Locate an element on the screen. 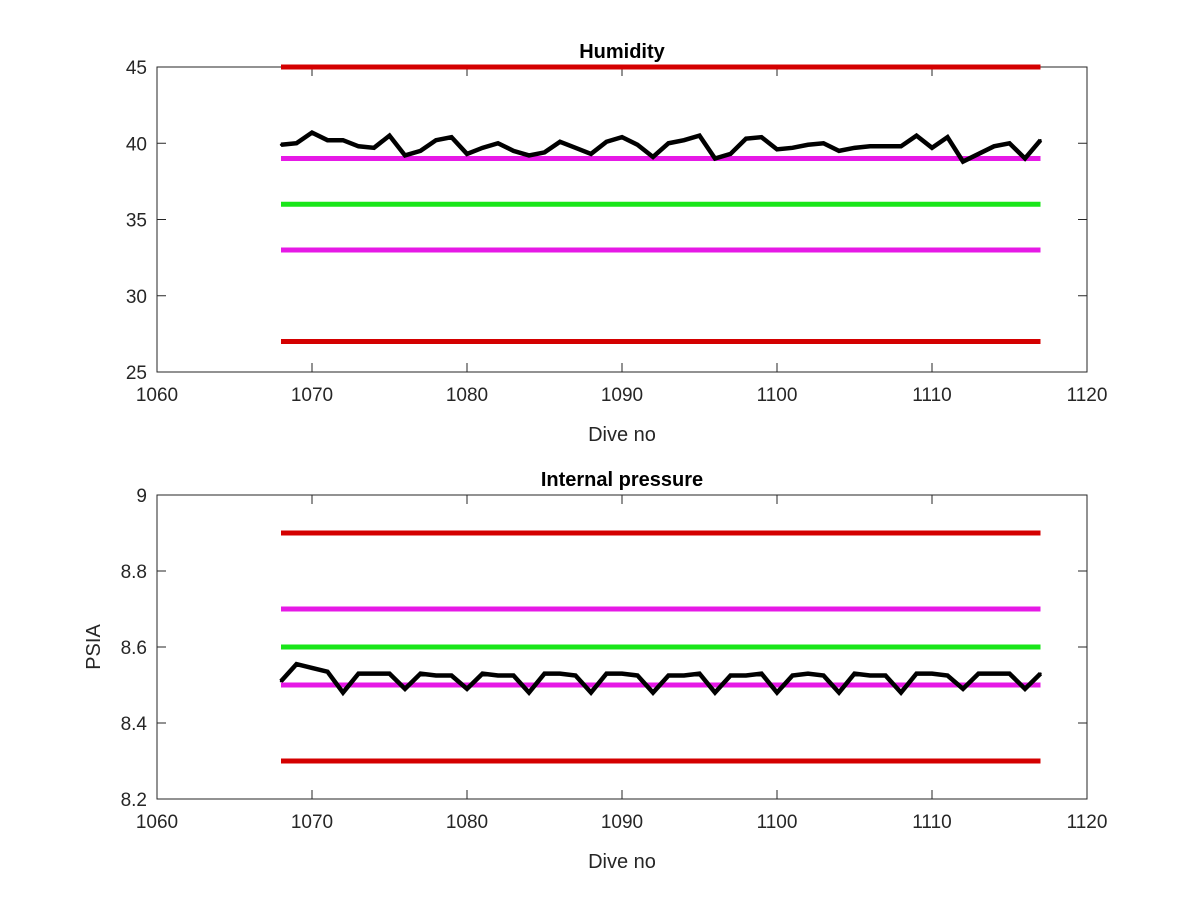 This screenshot has height=900, width=1200. x-tick-label: 1110 is located at coordinates (931, 395).